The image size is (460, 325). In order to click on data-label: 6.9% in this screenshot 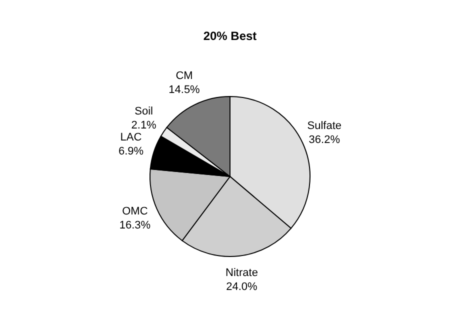, I will do `click(131, 152)`.